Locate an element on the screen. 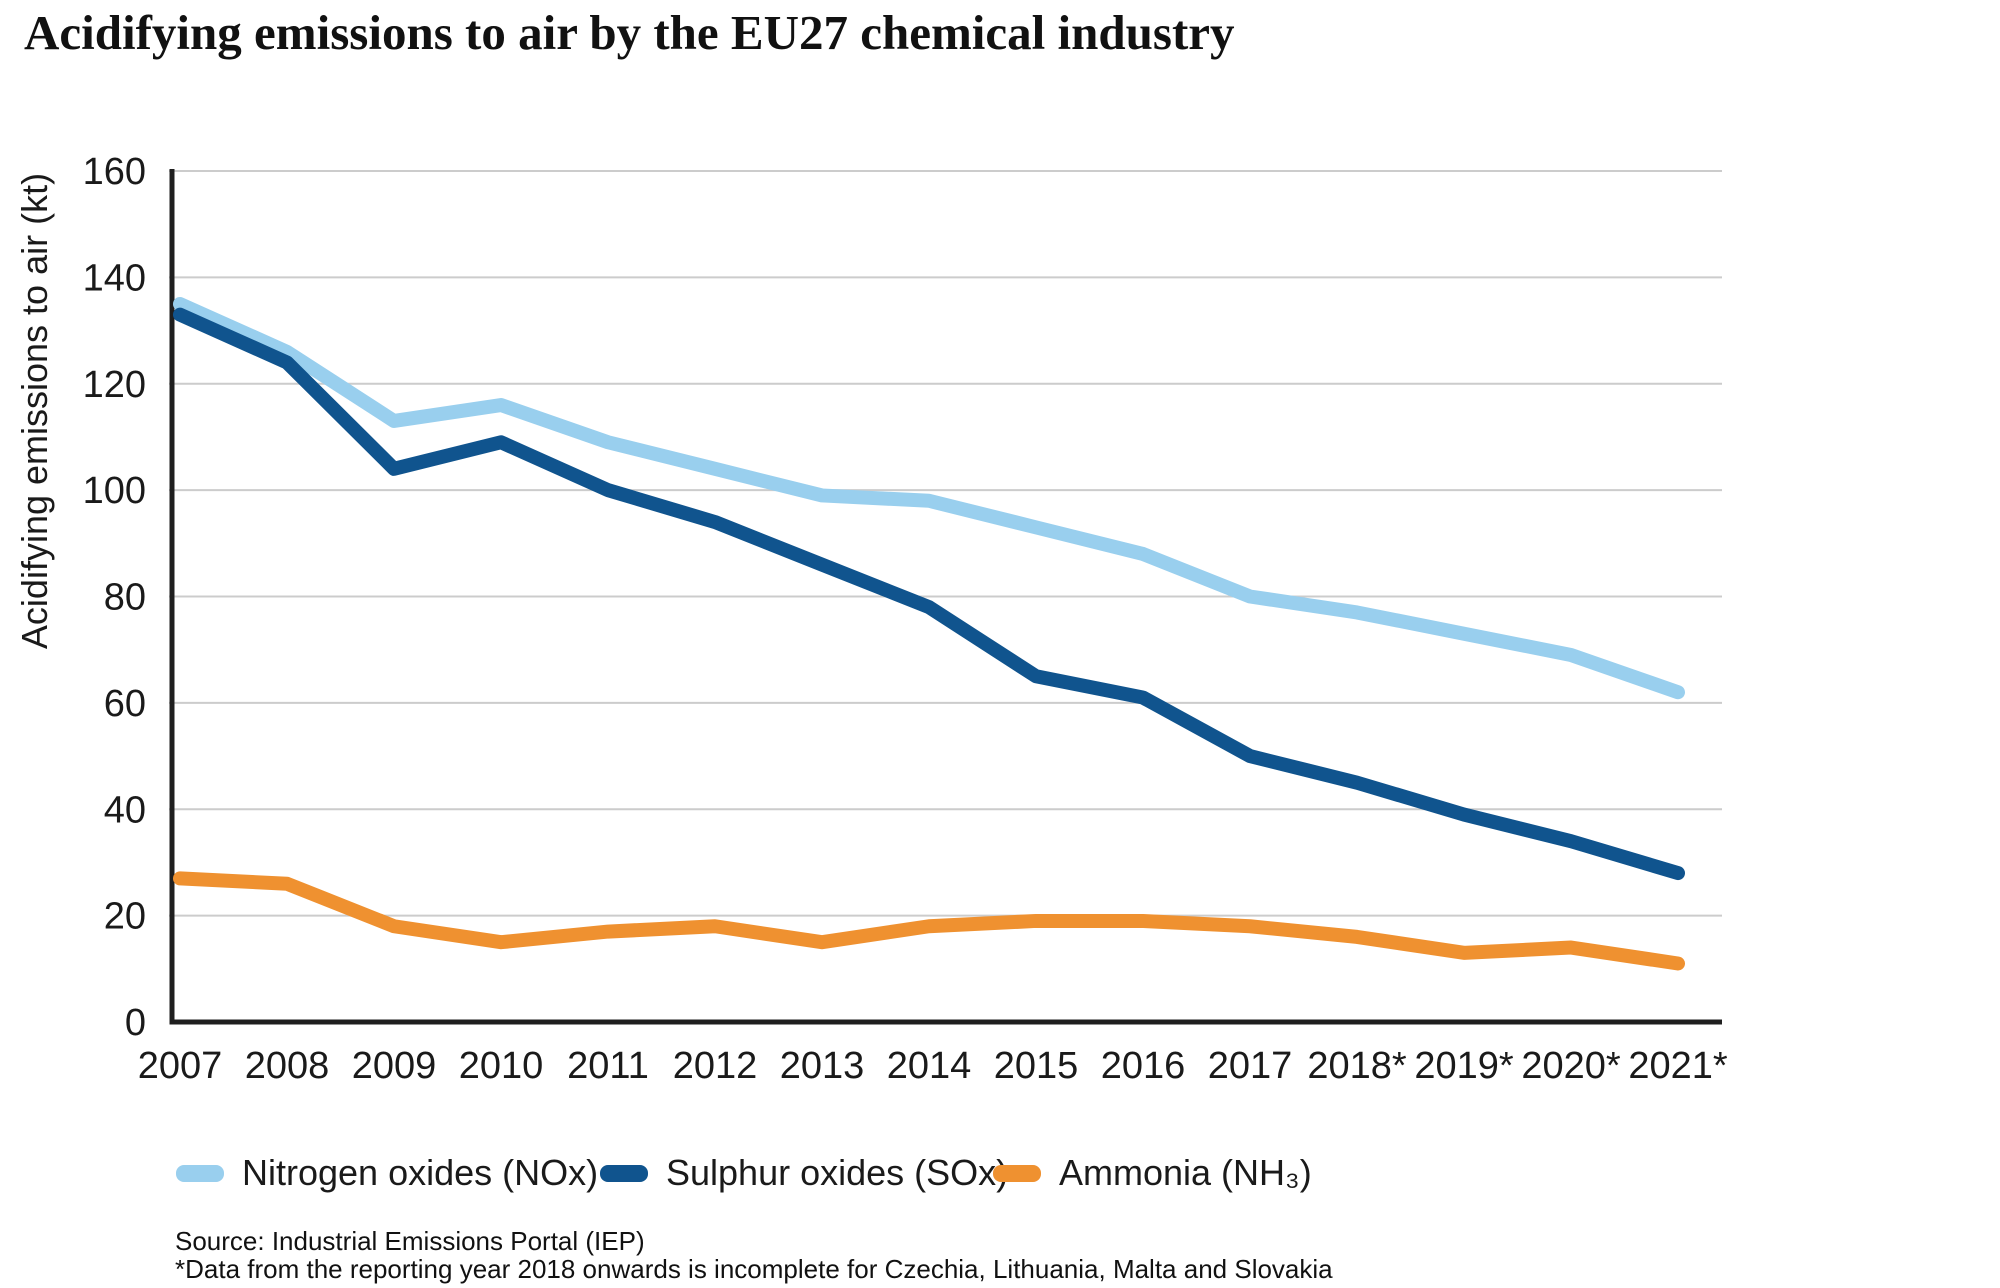 Image resolution: width=2000 pixels, height=1288 pixels. x-tick-label: 2017 is located at coordinates (1250, 1066).